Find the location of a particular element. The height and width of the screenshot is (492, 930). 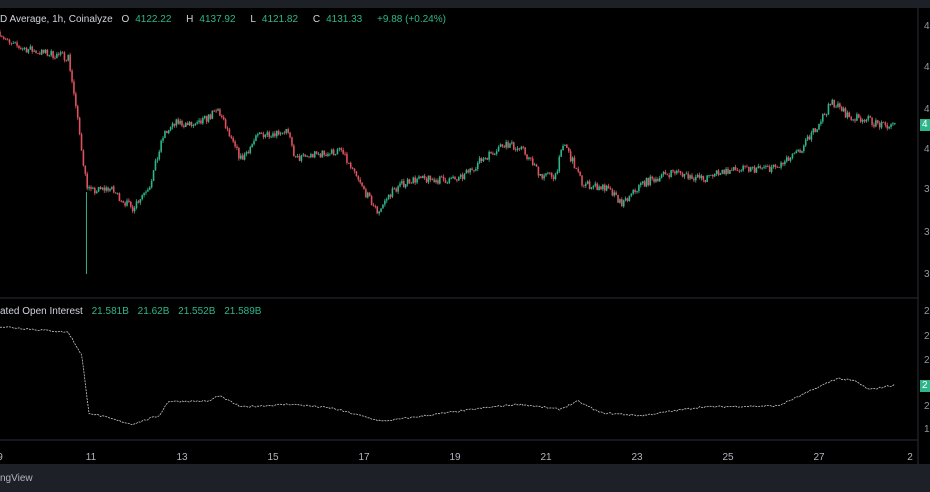

price-tick-label: 4 is located at coordinates (927, 109).